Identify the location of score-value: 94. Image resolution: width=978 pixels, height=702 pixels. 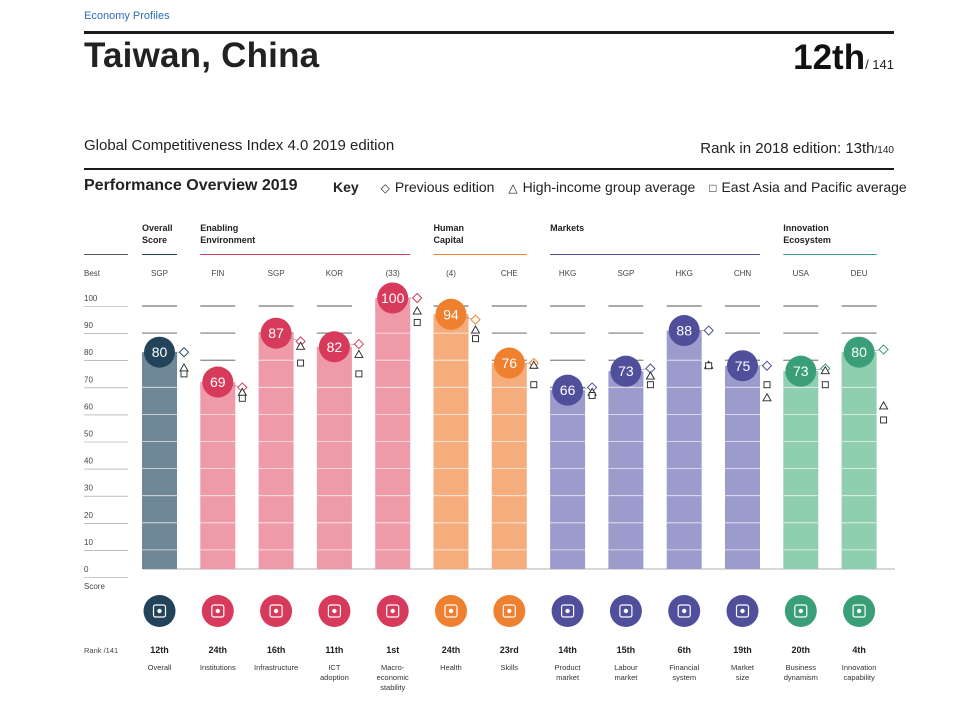
(451, 314).